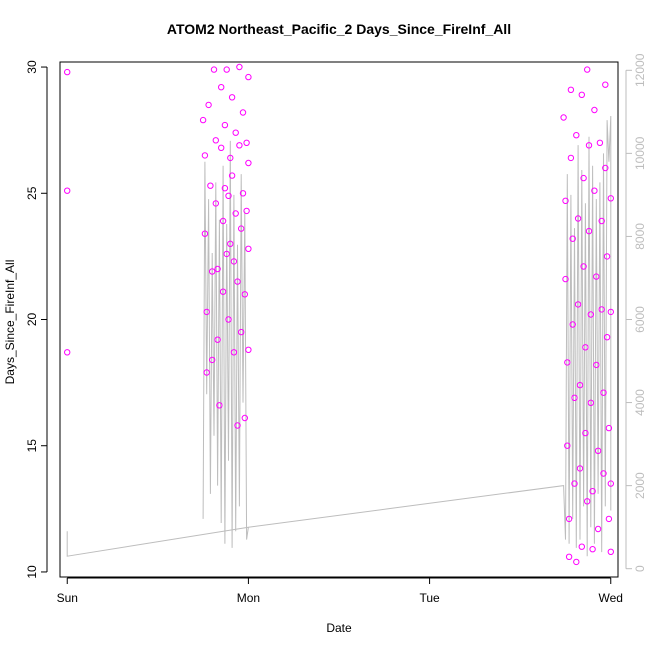  I want to click on y-tick-label: 30, so click(32, 67).